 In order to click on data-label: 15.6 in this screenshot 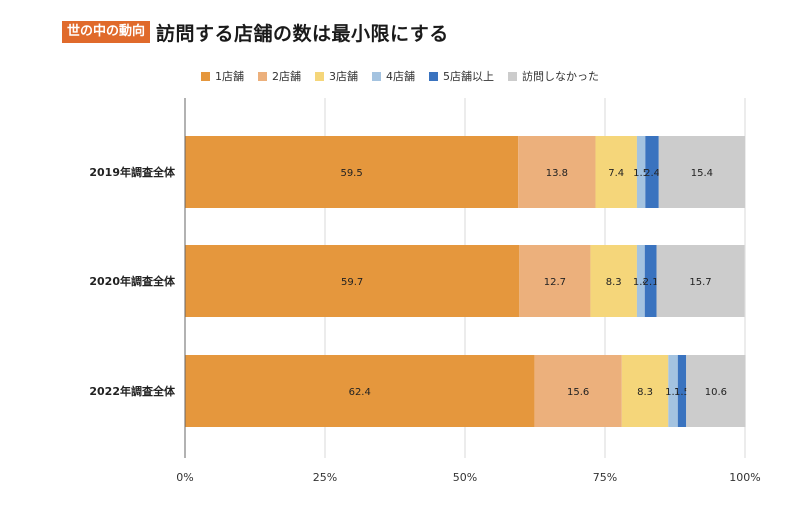, I will do `click(578, 392)`.